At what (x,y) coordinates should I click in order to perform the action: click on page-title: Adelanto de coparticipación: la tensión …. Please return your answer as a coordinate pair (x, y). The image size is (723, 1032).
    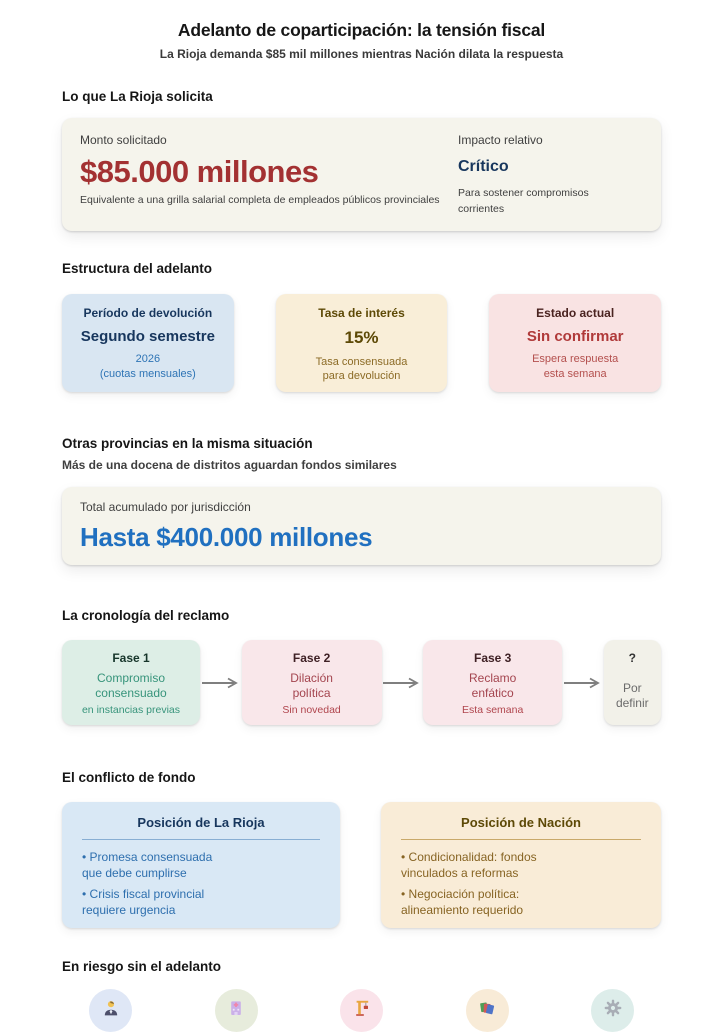
    Looking at the image, I should click on (361, 30).